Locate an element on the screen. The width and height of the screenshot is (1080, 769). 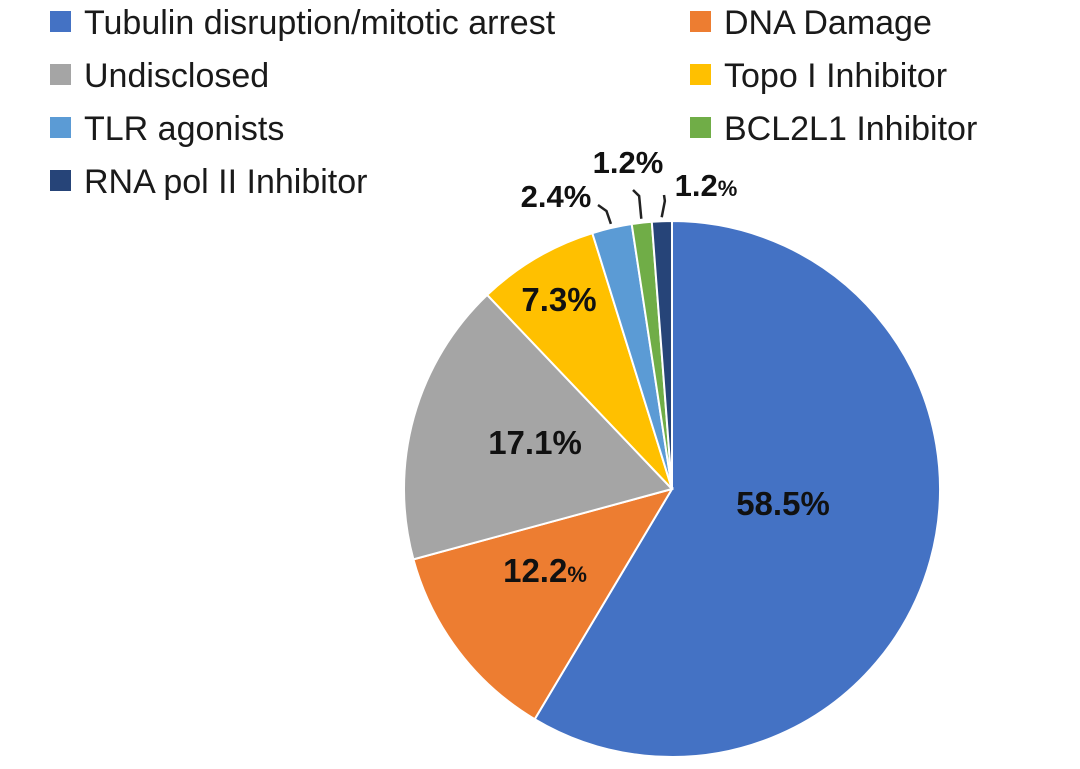
legend-label: DNA Damage is located at coordinates (828, 23).